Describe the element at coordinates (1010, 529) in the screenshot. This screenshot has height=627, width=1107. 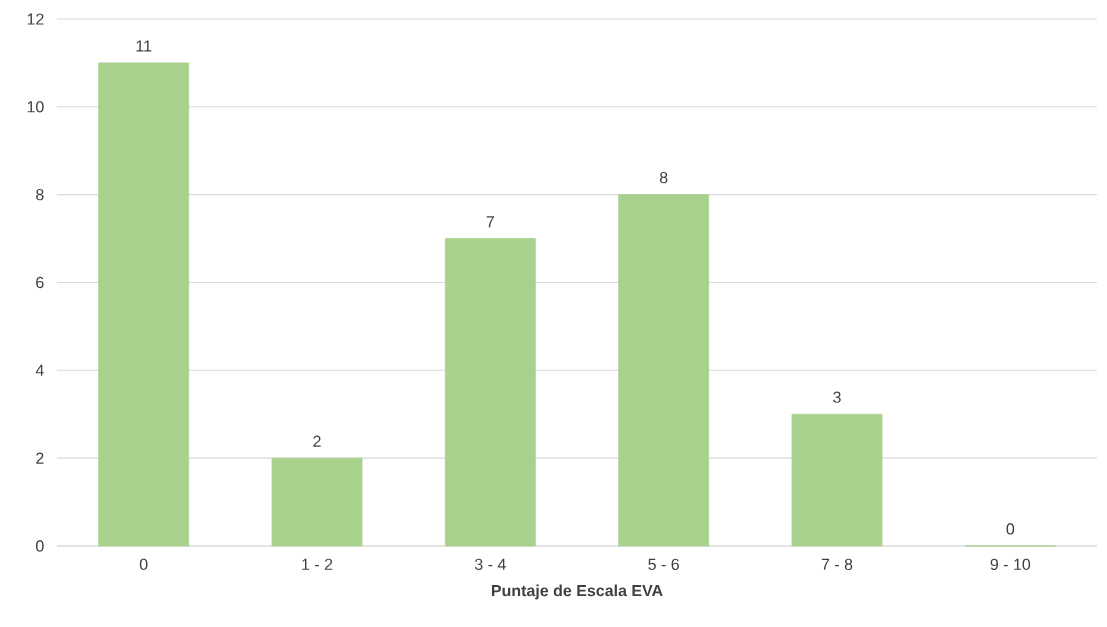
I see `data-label: 0` at that location.